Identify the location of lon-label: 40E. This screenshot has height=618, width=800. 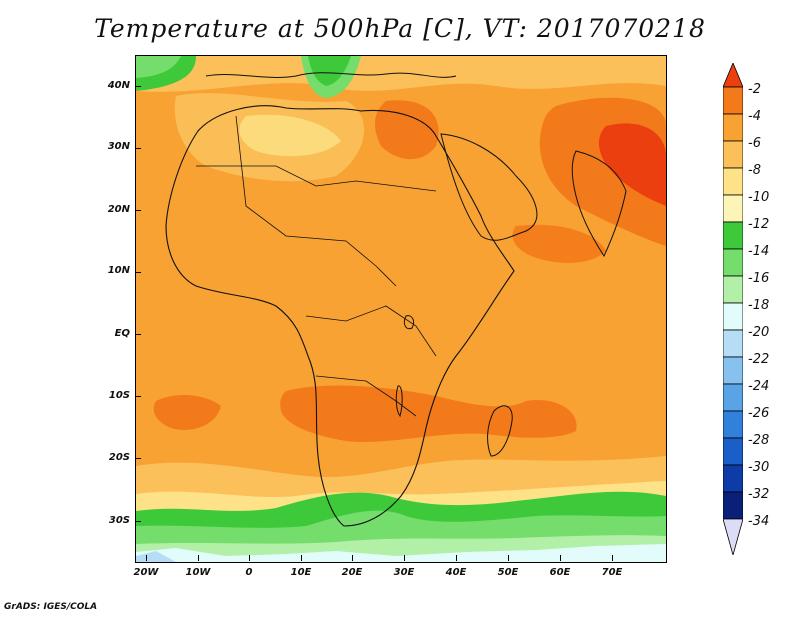
(456, 572).